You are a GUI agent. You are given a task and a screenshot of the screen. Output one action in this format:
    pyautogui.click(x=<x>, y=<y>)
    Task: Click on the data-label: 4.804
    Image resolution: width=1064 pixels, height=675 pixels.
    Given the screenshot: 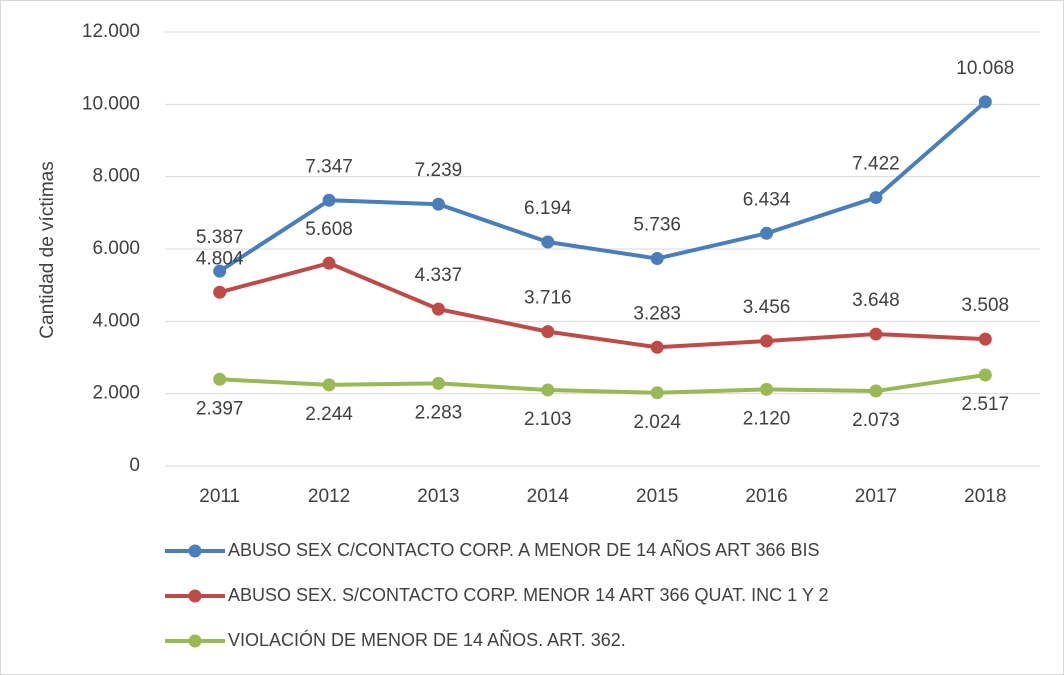 What is the action you would take?
    pyautogui.click(x=220, y=258)
    